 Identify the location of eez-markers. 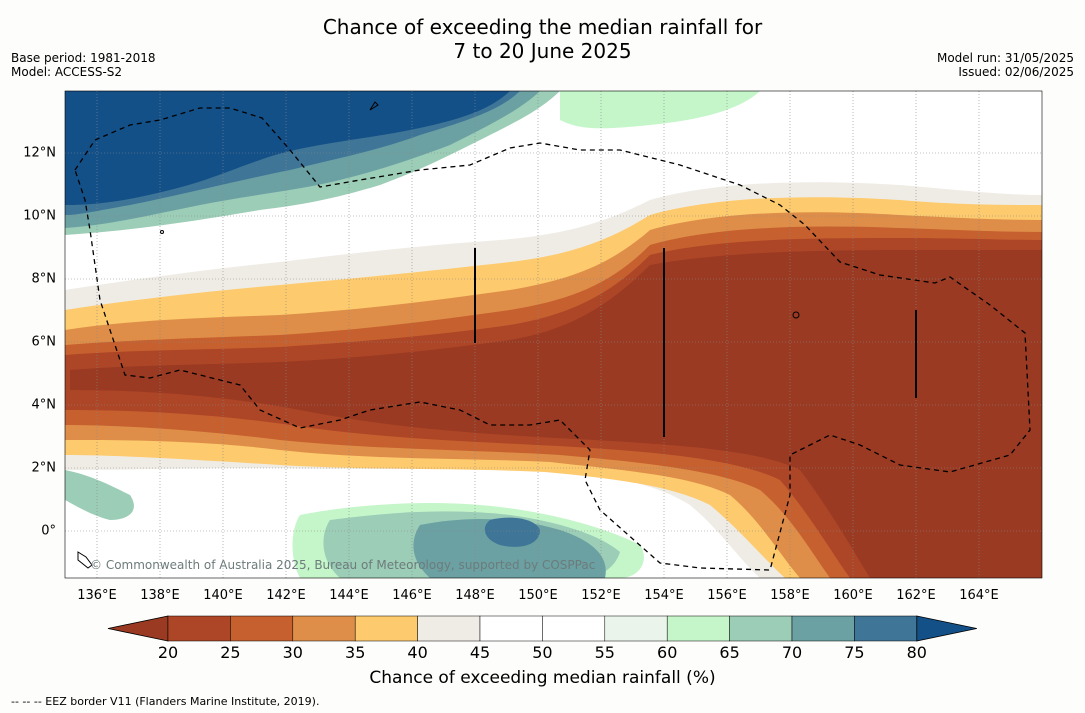
(695, 342).